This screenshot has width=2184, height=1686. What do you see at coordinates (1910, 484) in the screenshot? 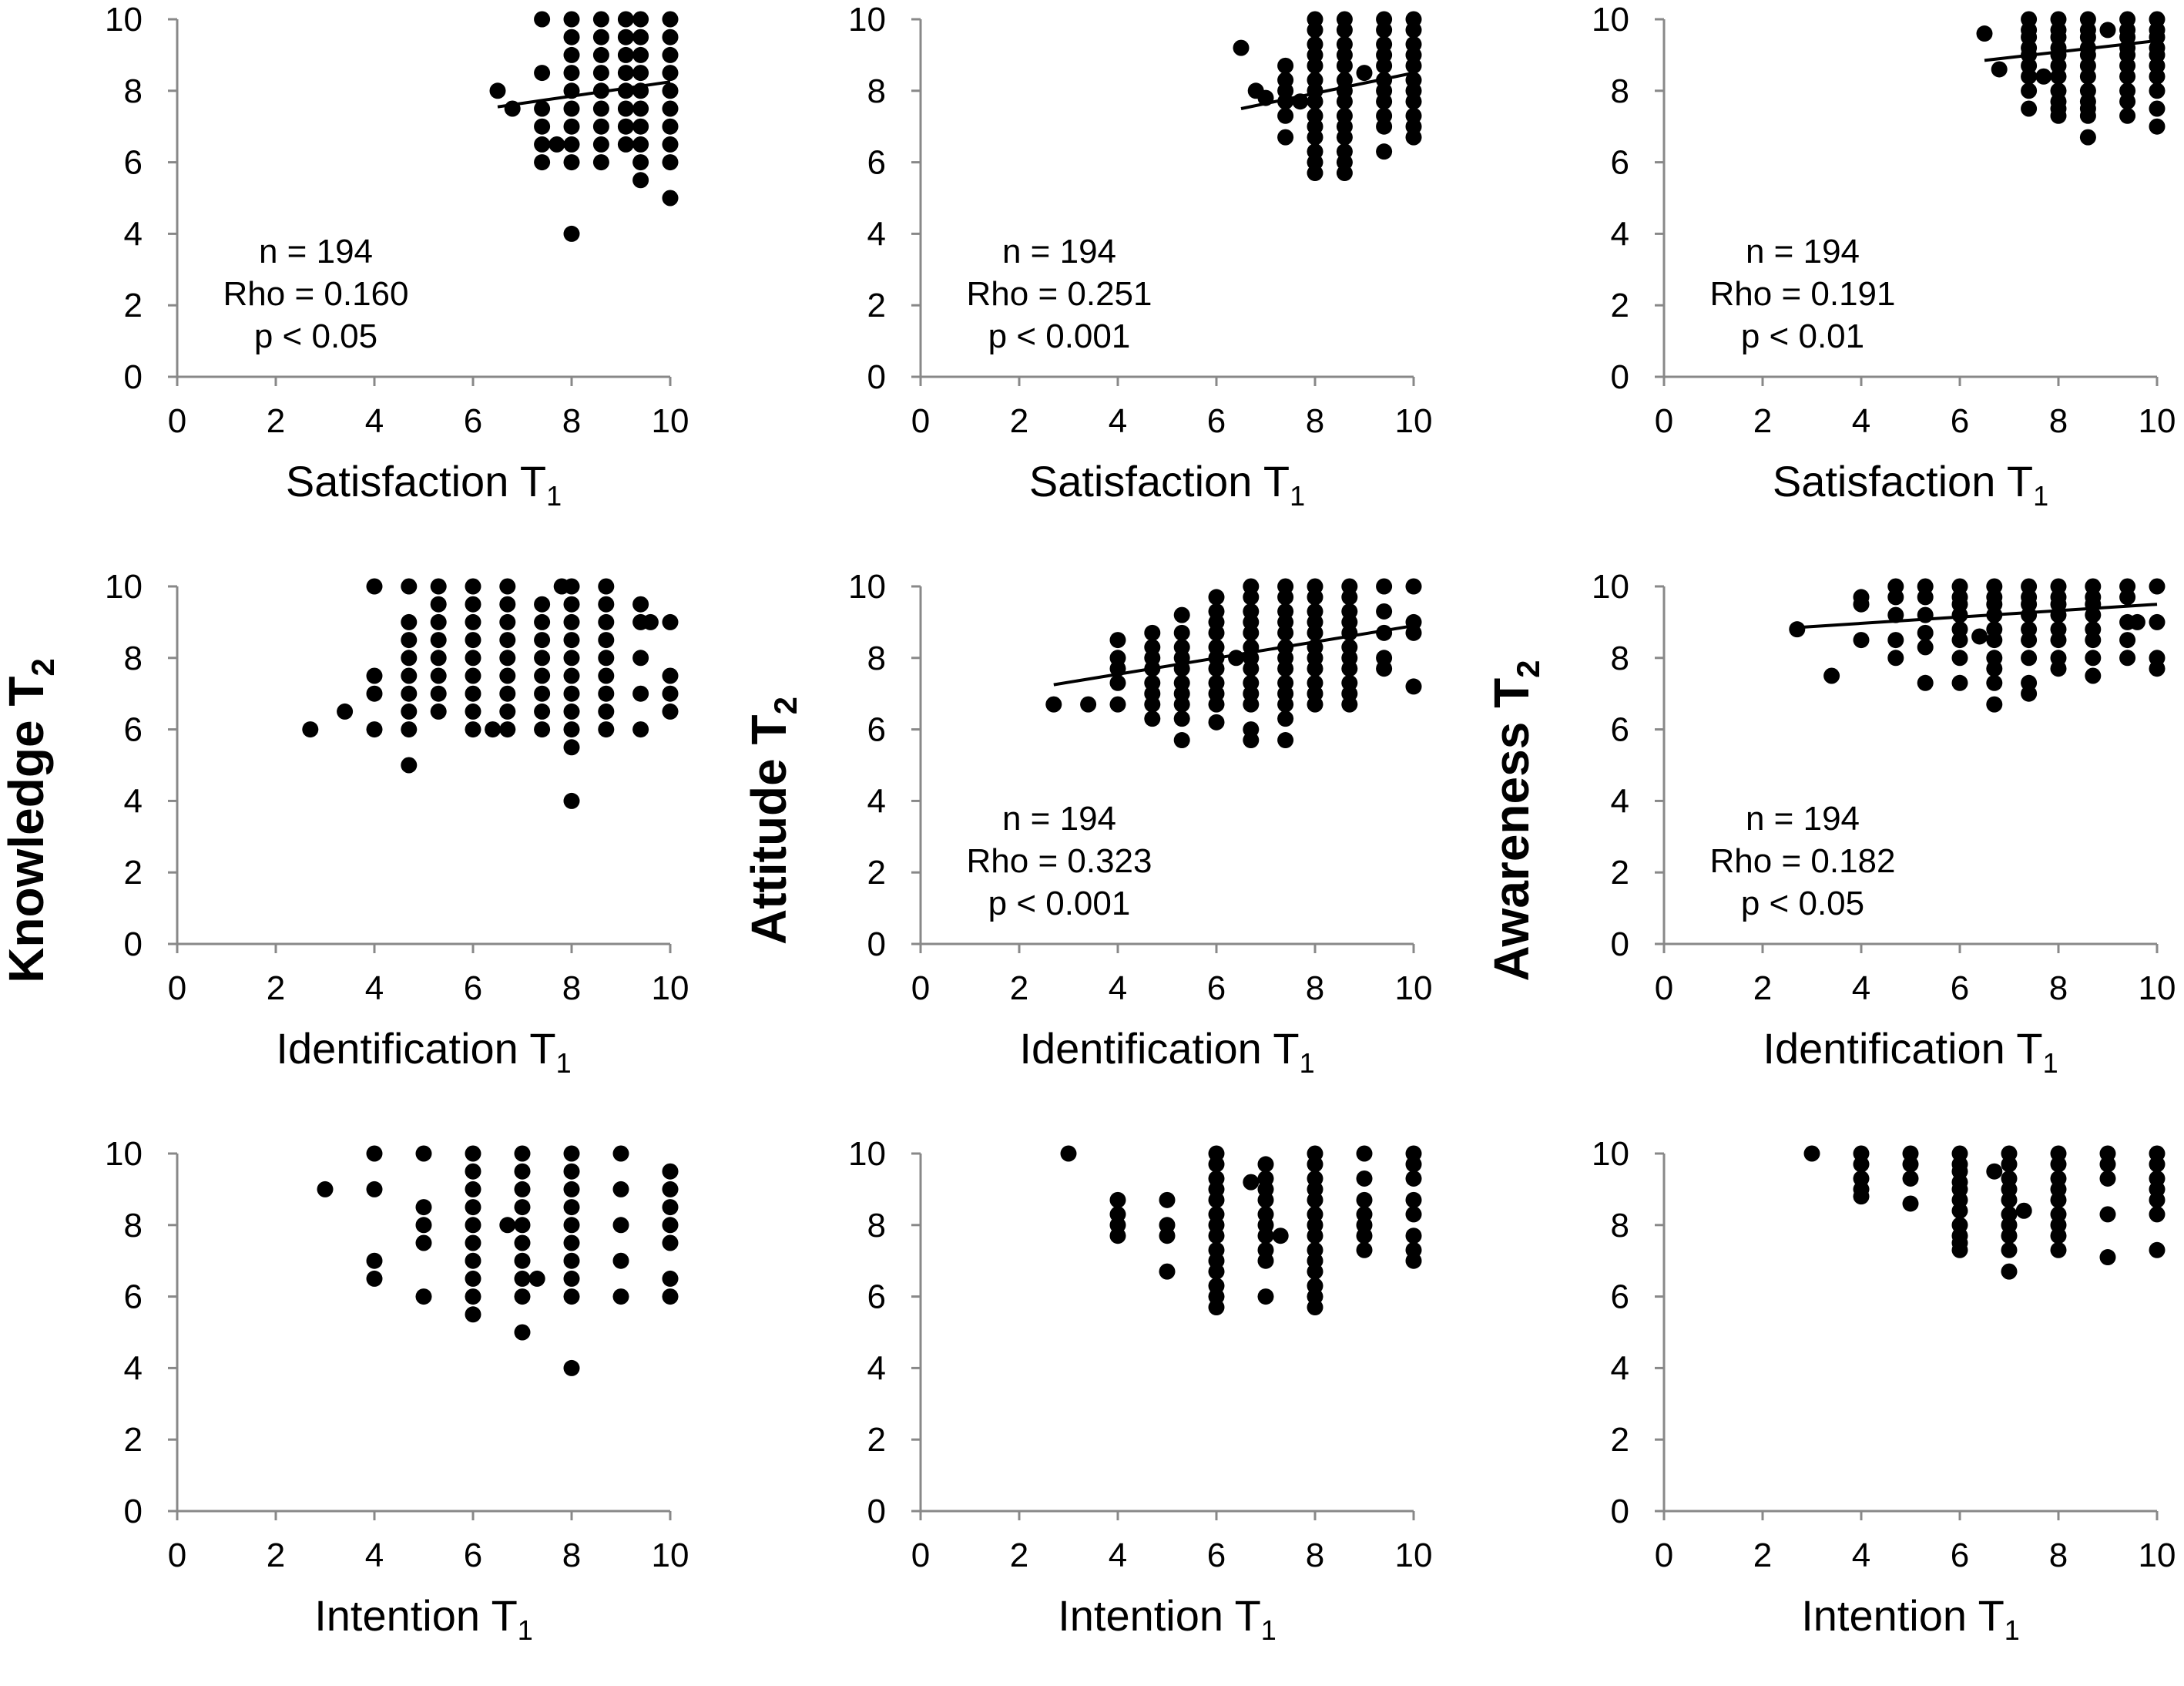
I see `x-axis-title: Satisfaction T1` at bounding box center [1910, 484].